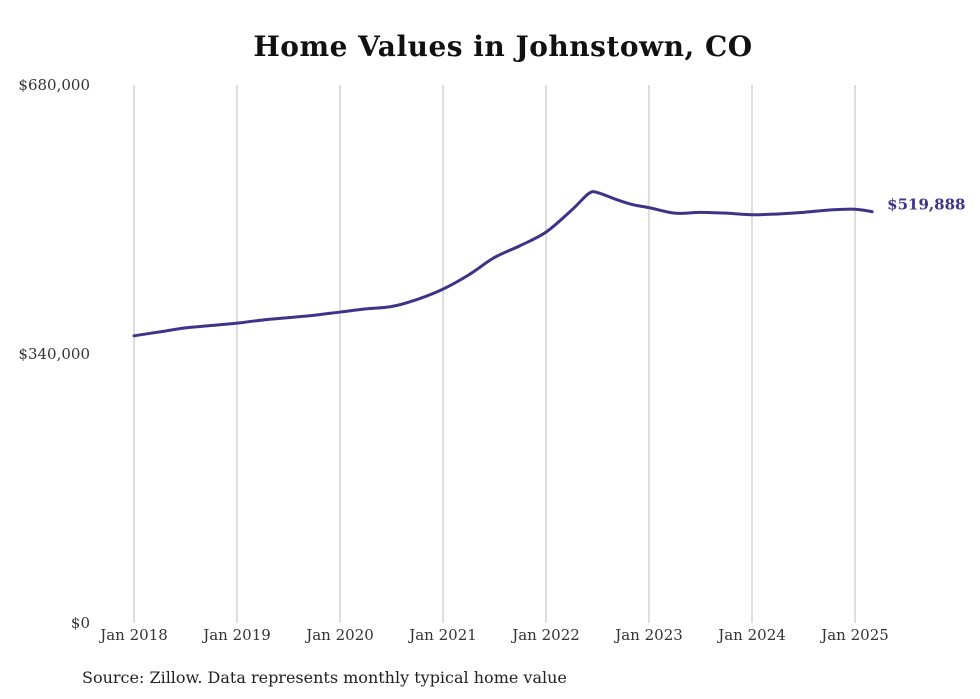 The image size is (980, 699). What do you see at coordinates (236, 635) in the screenshot?
I see `x-tick-label: Jan 2019` at bounding box center [236, 635].